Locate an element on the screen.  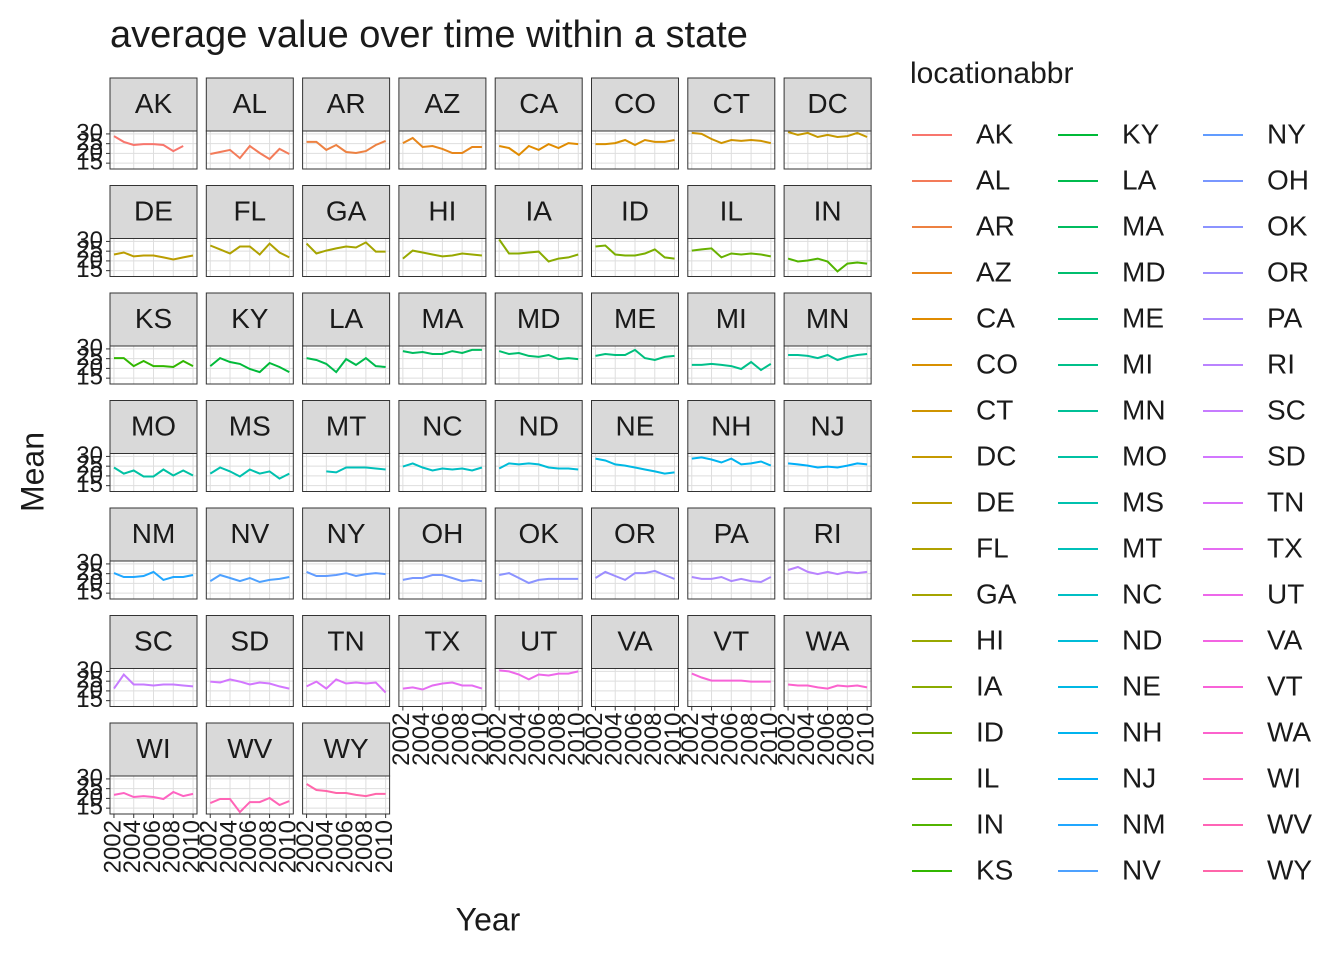
strip-label: HI is located at coordinates (442, 210).